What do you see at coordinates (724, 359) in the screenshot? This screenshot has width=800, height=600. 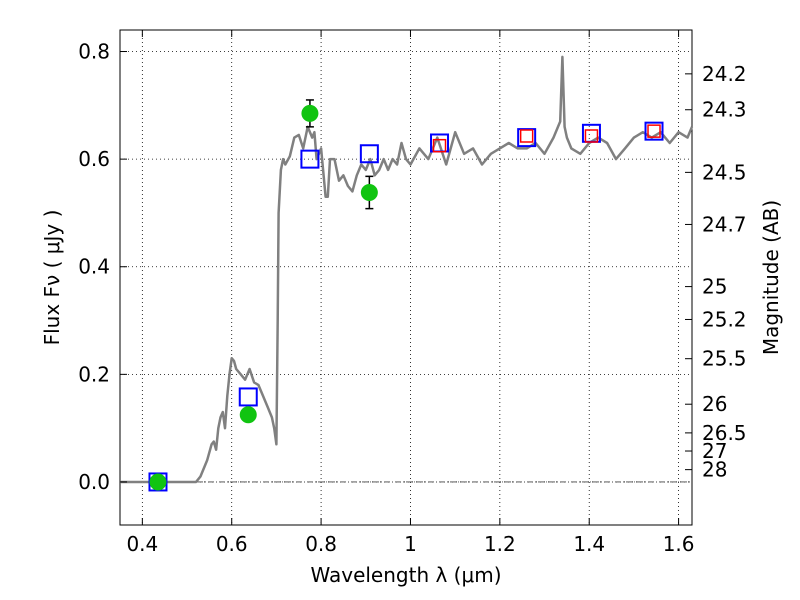 I see `right-tick-label: 25.5` at bounding box center [724, 359].